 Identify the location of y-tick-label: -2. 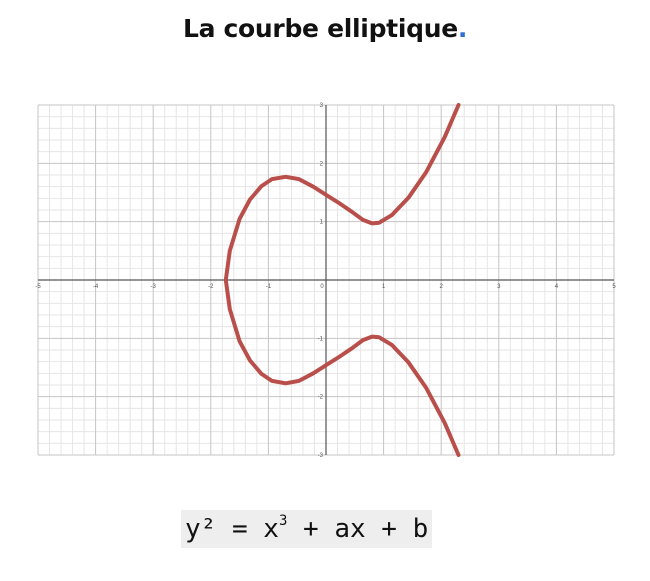
(321, 398).